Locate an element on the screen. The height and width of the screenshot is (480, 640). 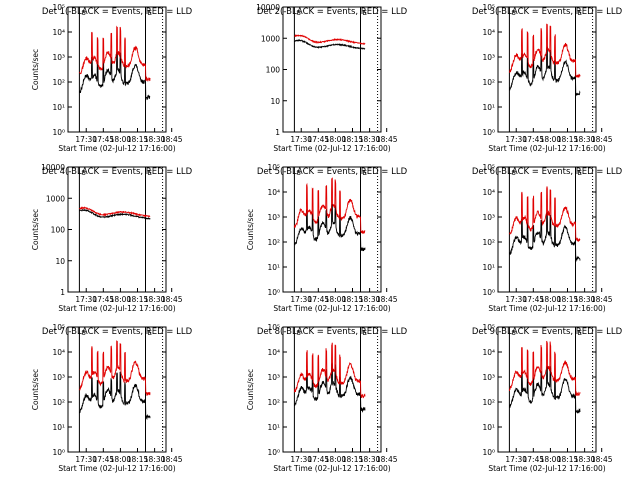
y-tick-label: 10000 is located at coordinates (268, 7).